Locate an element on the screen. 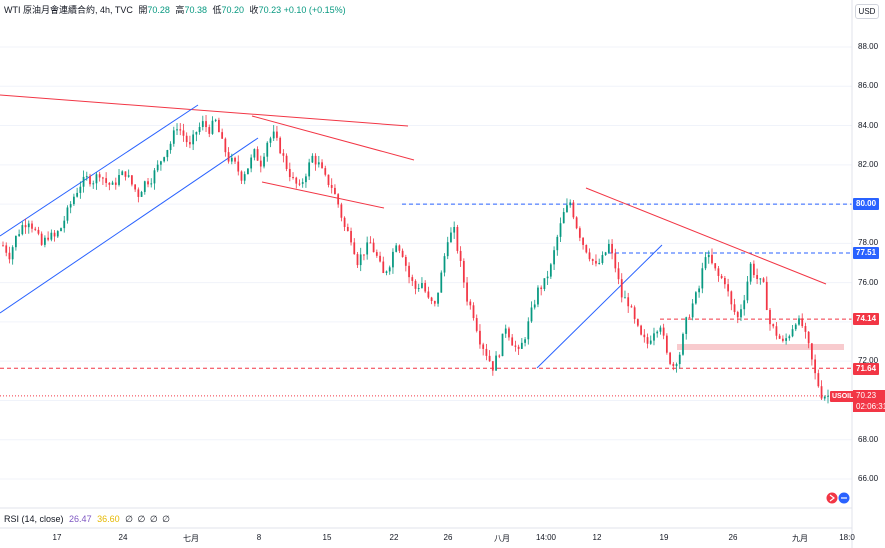 The width and height of the screenshot is (885, 548). high-label: 高 is located at coordinates (180, 10).